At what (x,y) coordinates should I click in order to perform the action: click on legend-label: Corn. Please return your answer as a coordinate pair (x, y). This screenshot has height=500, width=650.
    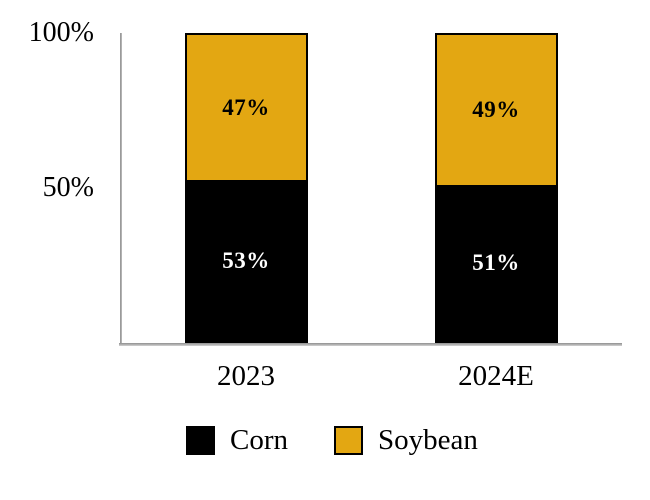
    Looking at the image, I should click on (259, 440).